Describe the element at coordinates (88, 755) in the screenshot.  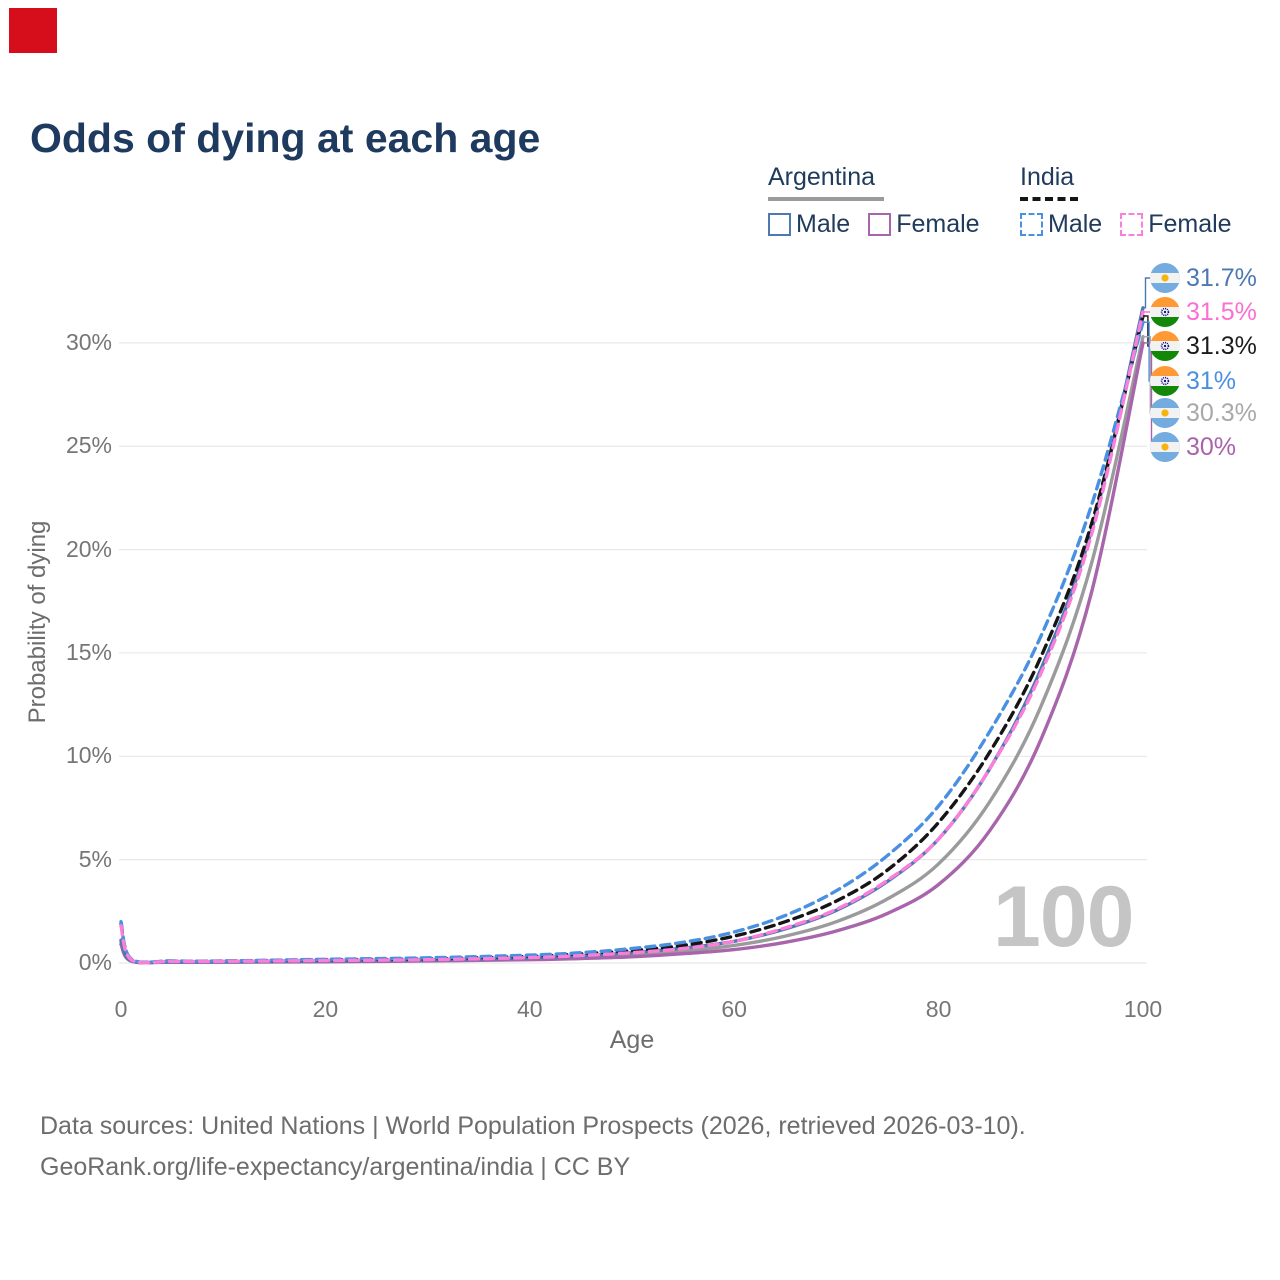
I see `y-tick-label: 10%` at that location.